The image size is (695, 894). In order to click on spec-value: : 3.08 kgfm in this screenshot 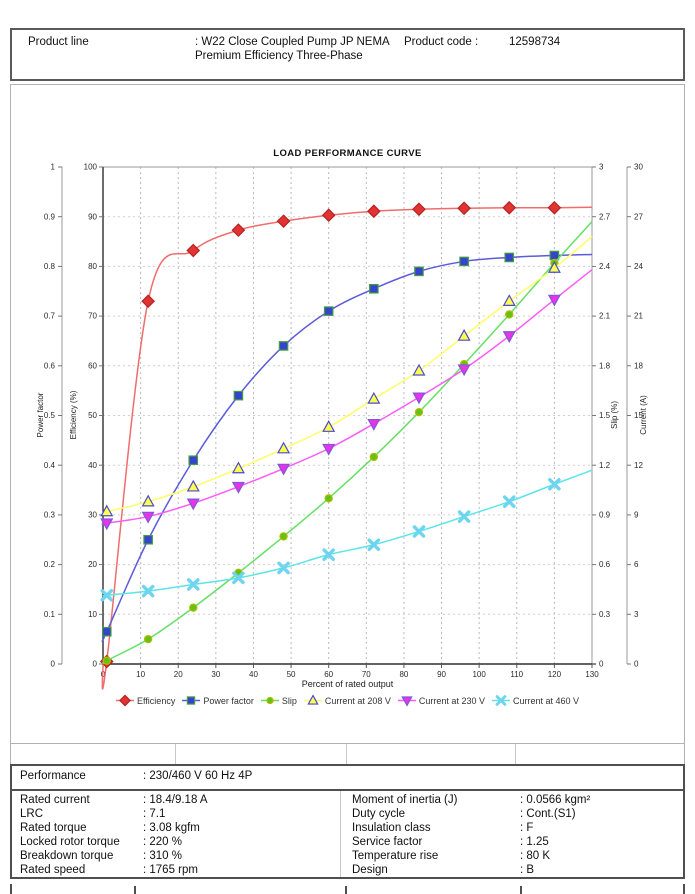, I will do `click(171, 828)`.